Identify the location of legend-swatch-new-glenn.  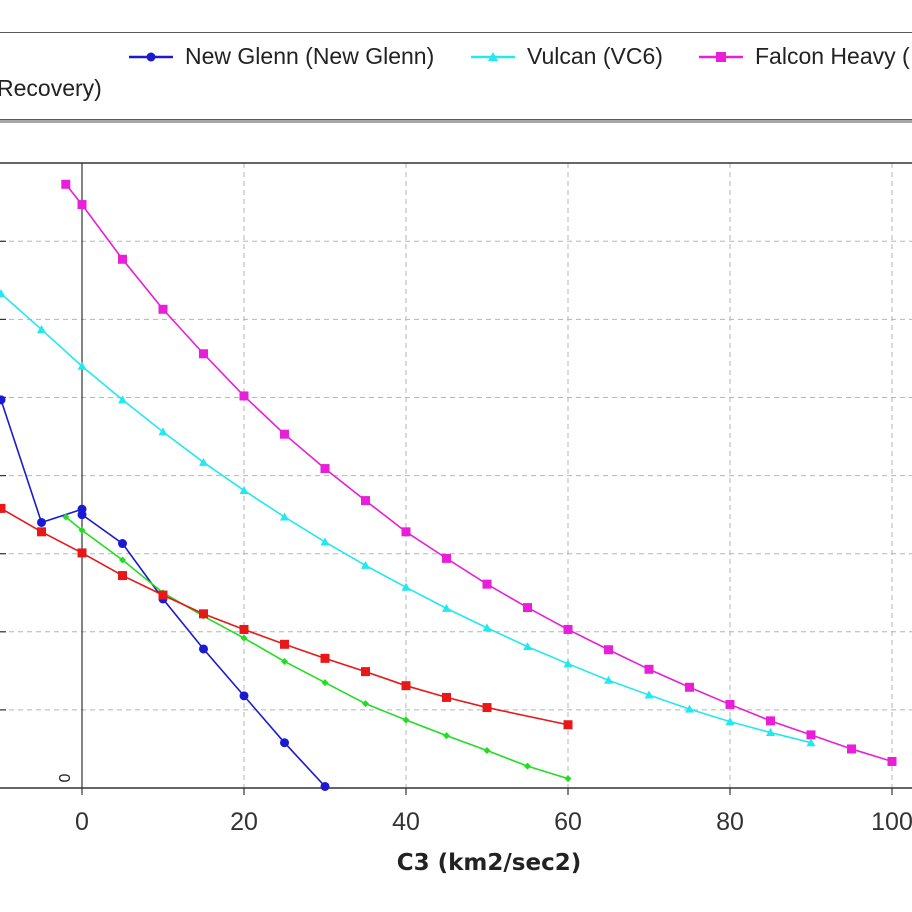
(151, 56).